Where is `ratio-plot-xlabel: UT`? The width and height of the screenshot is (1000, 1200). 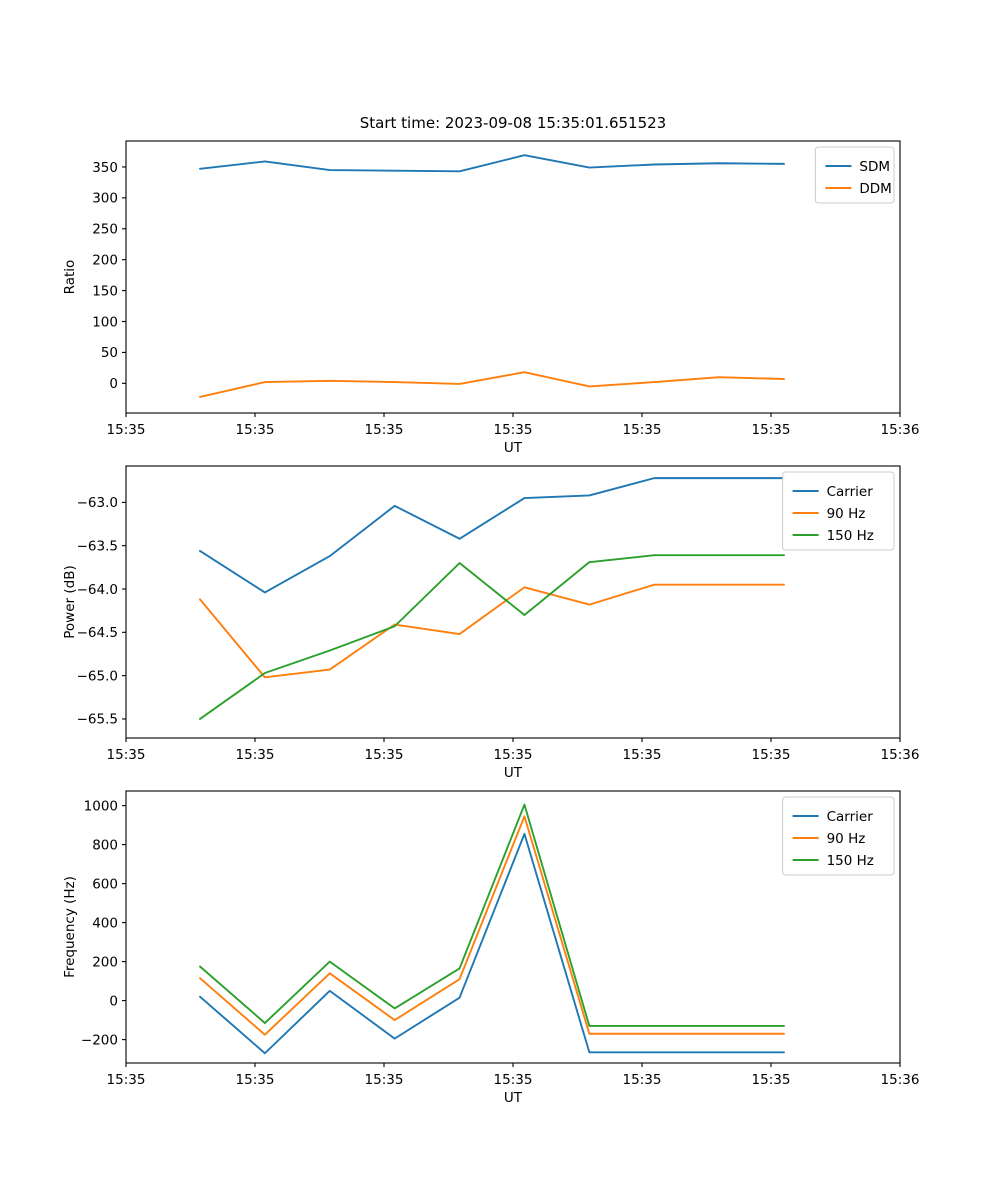 ratio-plot-xlabel: UT is located at coordinates (513, 448).